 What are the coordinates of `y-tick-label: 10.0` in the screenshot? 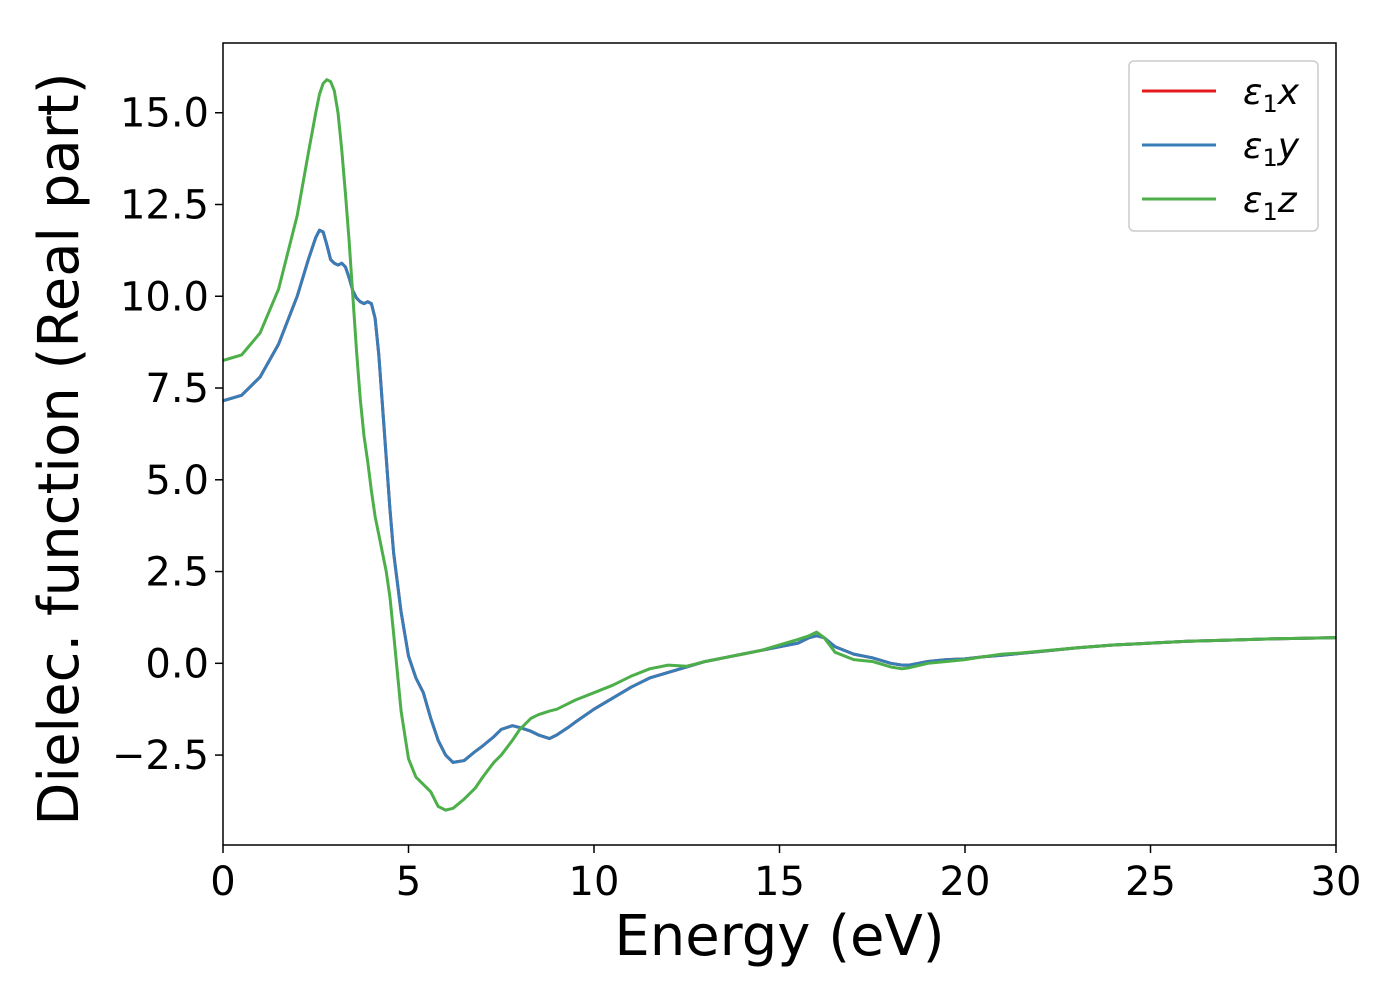 It's located at (164, 297).